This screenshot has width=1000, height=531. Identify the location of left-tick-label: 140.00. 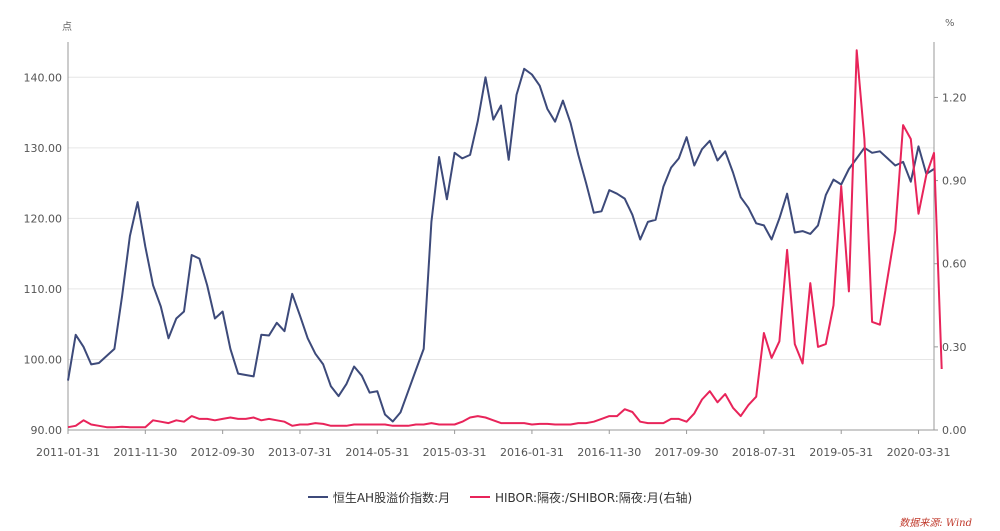
(43, 77).